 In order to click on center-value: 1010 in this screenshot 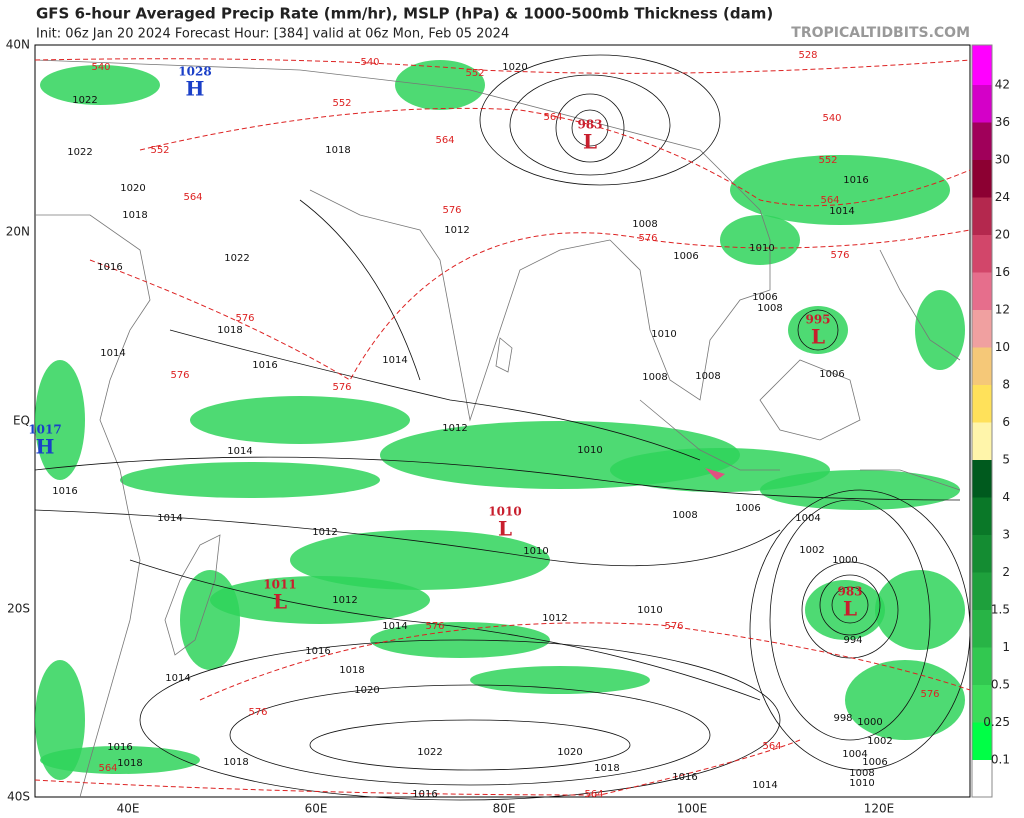, I will do `click(504, 512)`.